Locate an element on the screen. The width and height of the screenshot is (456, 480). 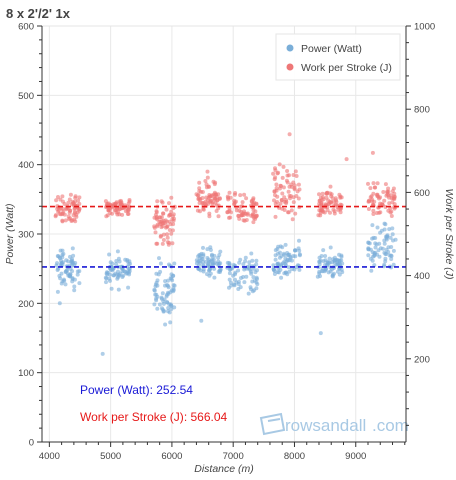
legend: Power (Watt) Work per Stroke (J) is located at coordinates (338, 57).